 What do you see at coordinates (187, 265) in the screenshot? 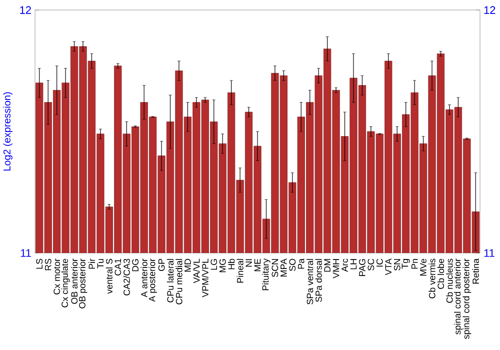
I see `x-tick-label: MD` at bounding box center [187, 265].